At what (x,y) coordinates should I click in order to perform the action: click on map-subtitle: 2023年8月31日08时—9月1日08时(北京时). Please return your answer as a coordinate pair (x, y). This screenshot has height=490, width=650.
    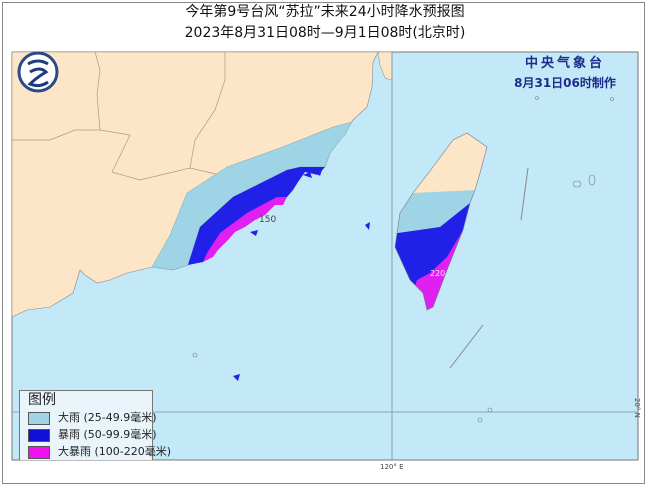
    Looking at the image, I should click on (325, 33).